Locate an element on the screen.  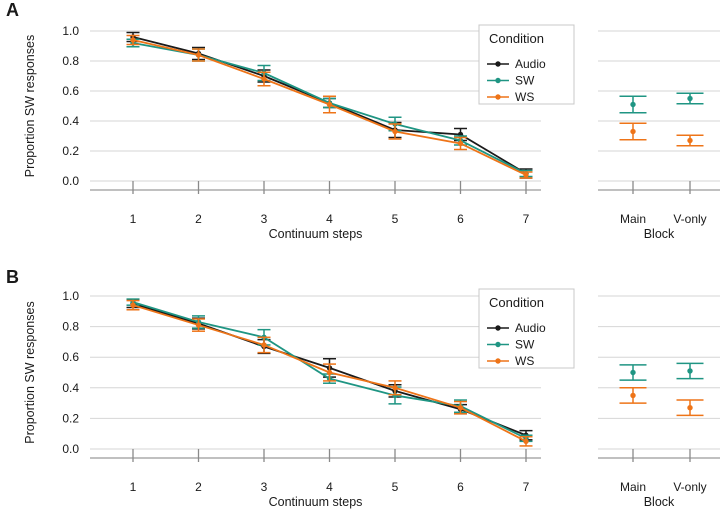
panel-label: A is located at coordinates (12, 10).